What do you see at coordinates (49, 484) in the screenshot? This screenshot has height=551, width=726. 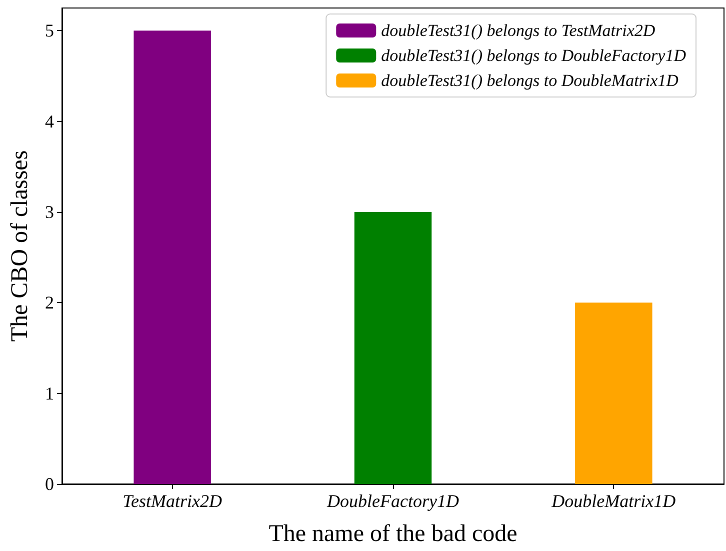 I see `y-tick-label: 0` at bounding box center [49, 484].